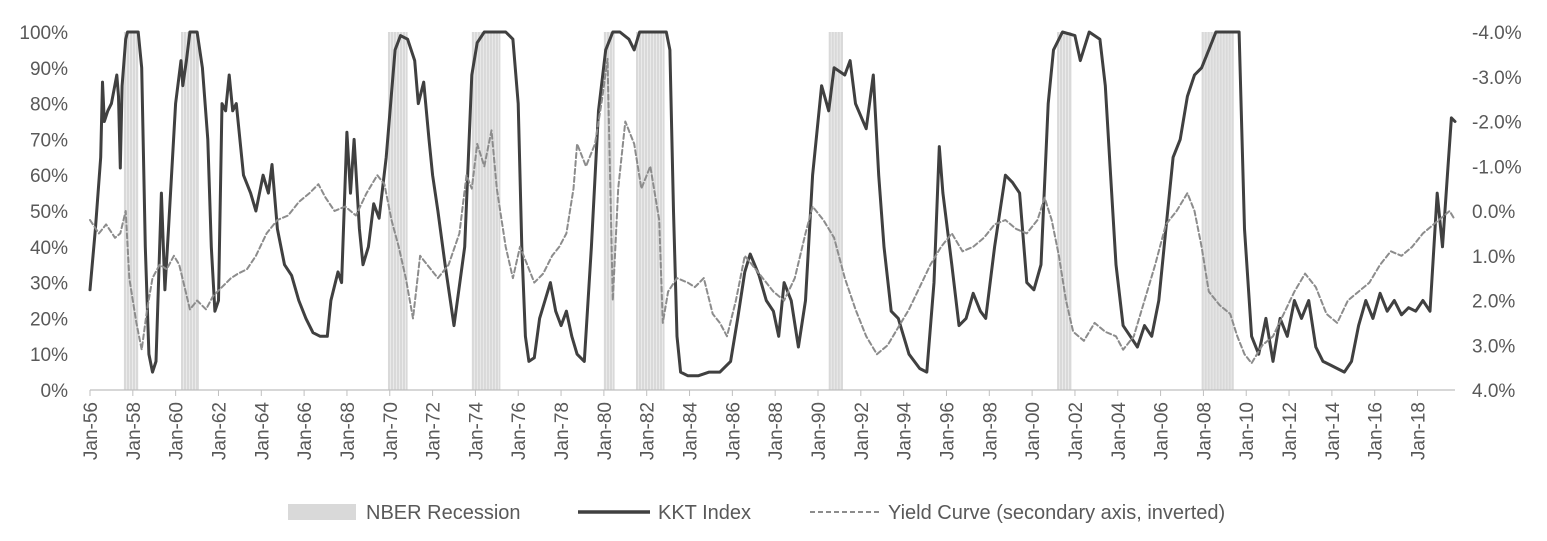 The image size is (1547, 541). Describe the element at coordinates (443, 513) in the screenshot. I see `legend-label-recession: NBER Recession` at that location.